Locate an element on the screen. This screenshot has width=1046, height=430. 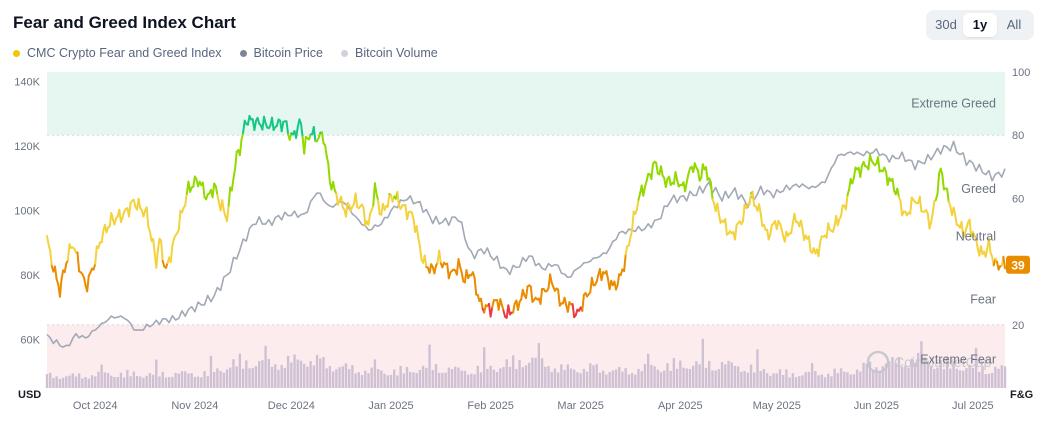
range-tab-1y: 1y is located at coordinates (980, 25).